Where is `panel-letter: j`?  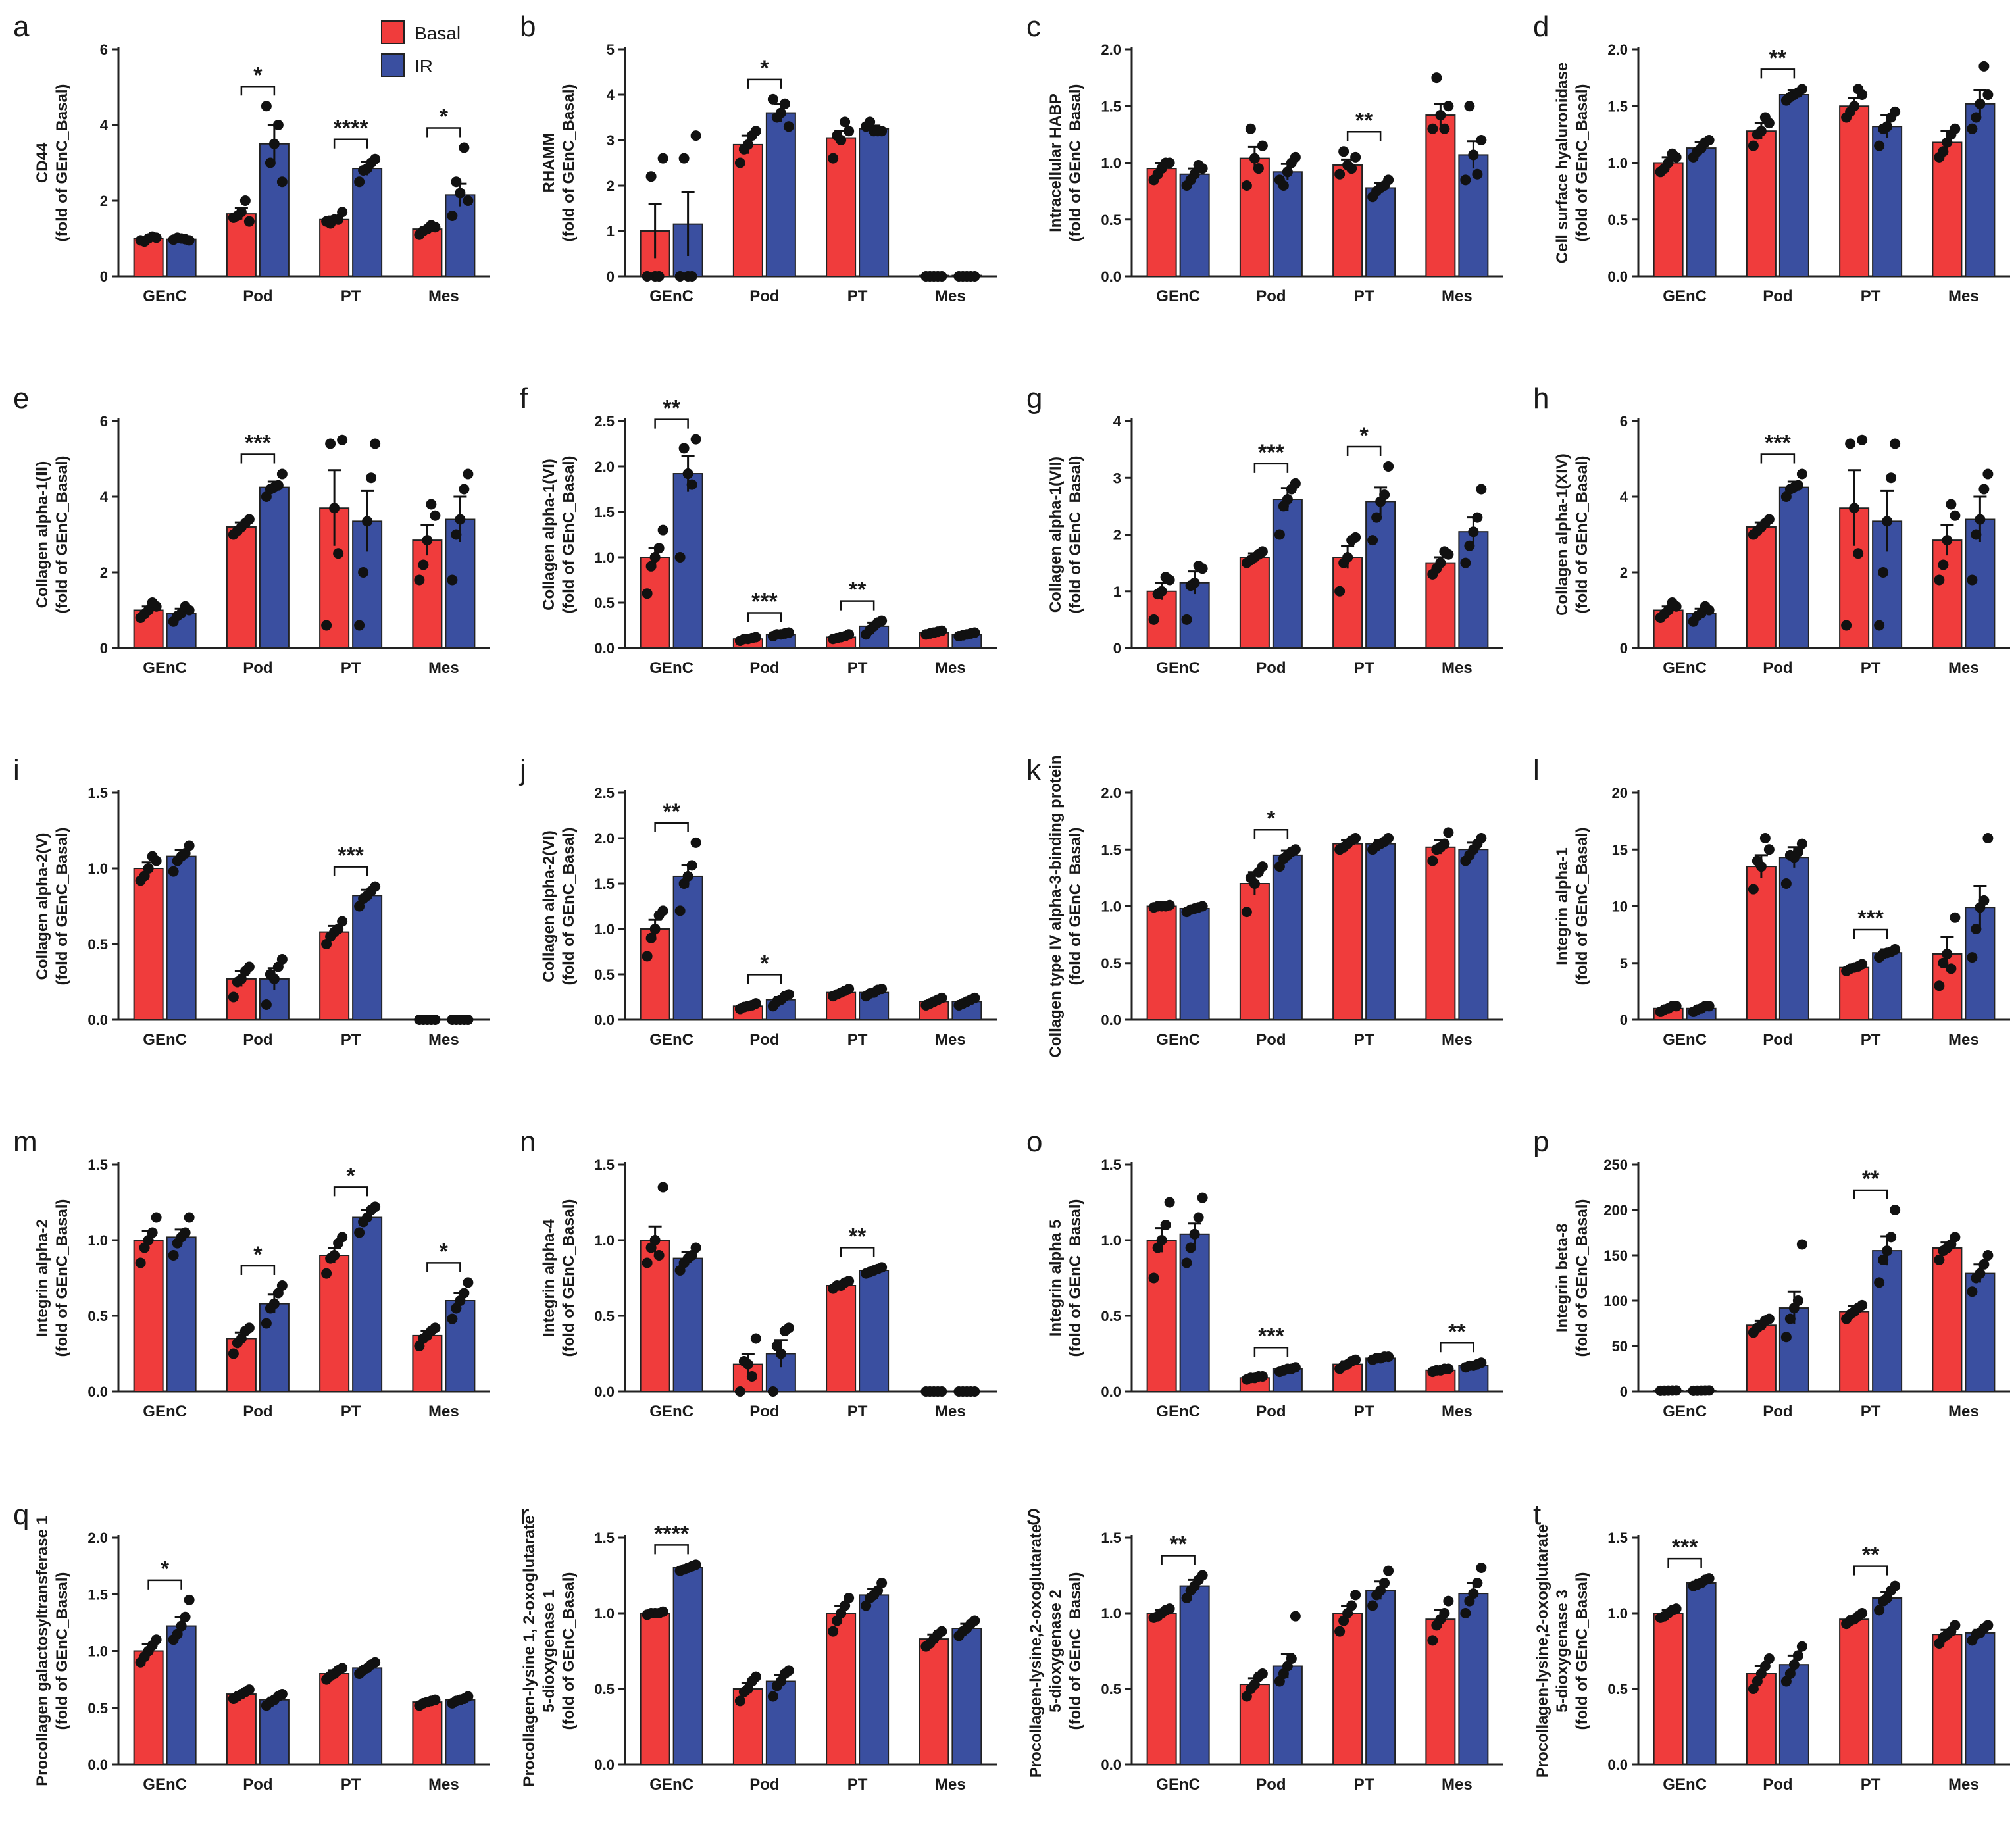 panel-letter: j is located at coordinates (522, 770).